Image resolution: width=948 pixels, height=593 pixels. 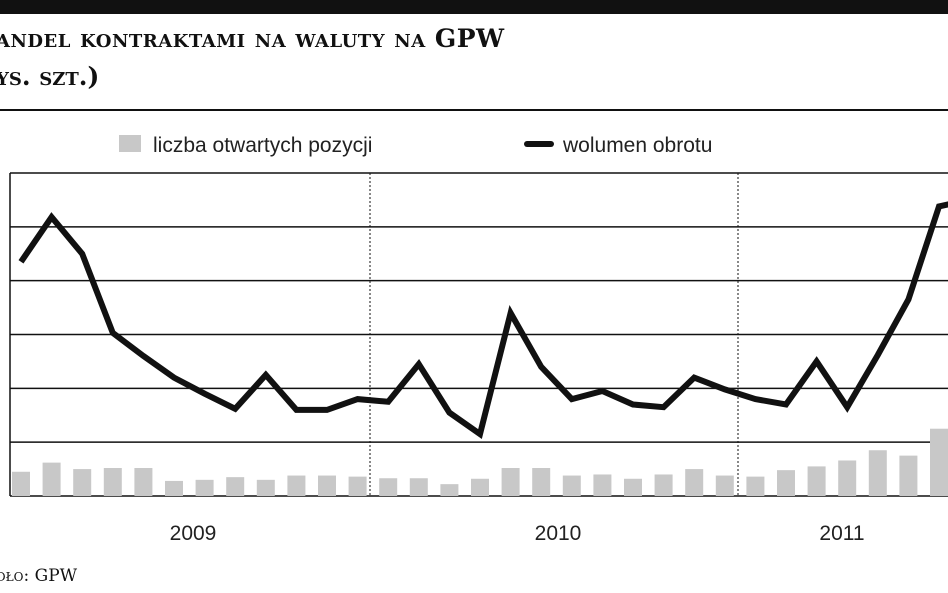 What do you see at coordinates (474, 7) in the screenshot?
I see `top-bar` at bounding box center [474, 7].